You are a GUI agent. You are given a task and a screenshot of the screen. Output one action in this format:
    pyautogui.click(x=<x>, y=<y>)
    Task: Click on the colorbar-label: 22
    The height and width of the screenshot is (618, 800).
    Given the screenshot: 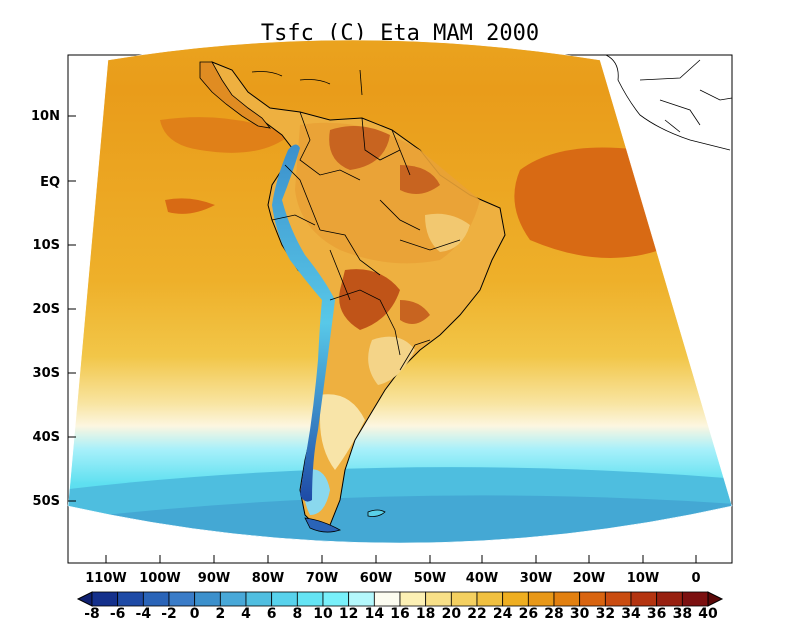 What is the action you would take?
    pyautogui.click(x=476, y=612)
    